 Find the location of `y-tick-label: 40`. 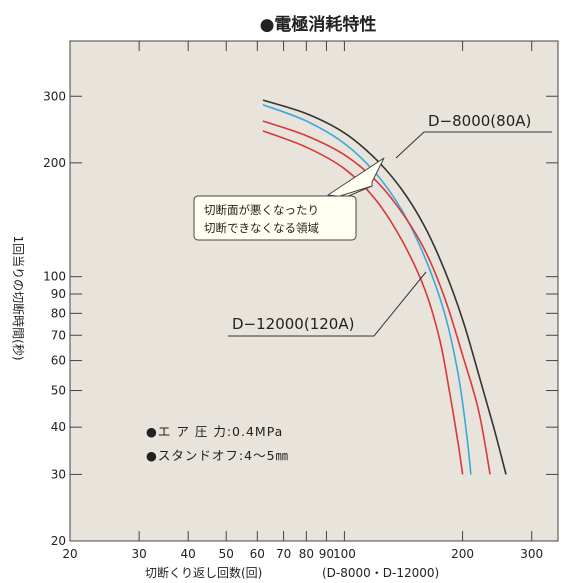

y-tick-label: 40 is located at coordinates (58, 427).